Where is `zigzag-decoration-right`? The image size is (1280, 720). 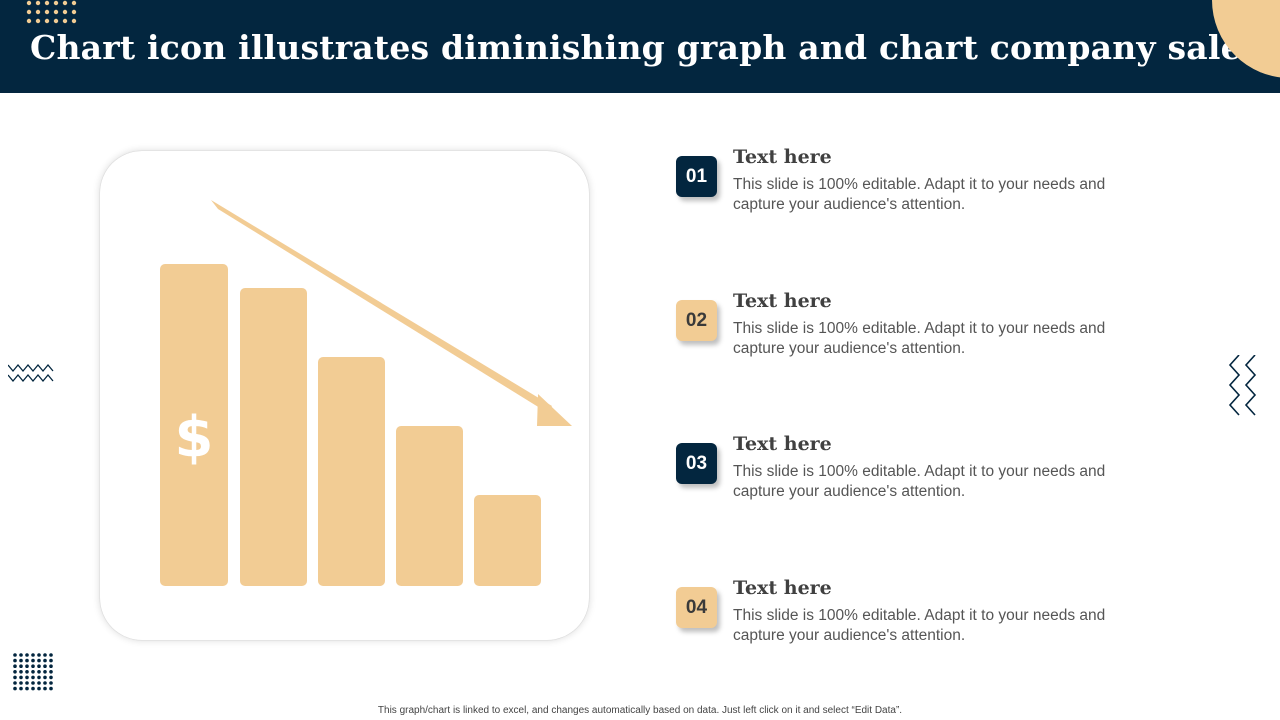
zigzag-decoration-right is located at coordinates (1242, 385).